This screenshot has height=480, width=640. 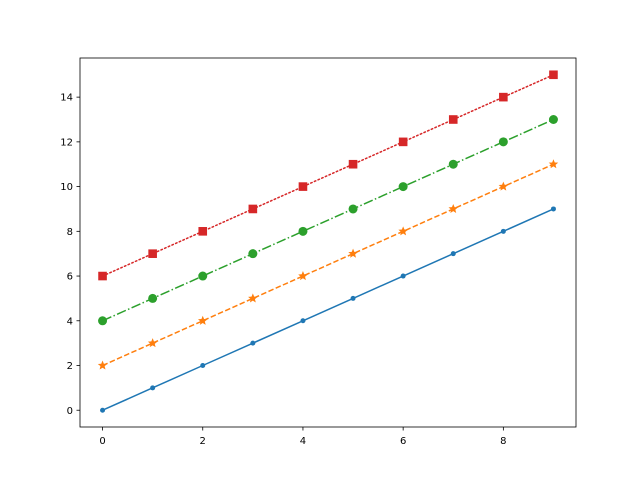 What do you see at coordinates (70, 411) in the screenshot?
I see `y-tick-label: 0` at bounding box center [70, 411].